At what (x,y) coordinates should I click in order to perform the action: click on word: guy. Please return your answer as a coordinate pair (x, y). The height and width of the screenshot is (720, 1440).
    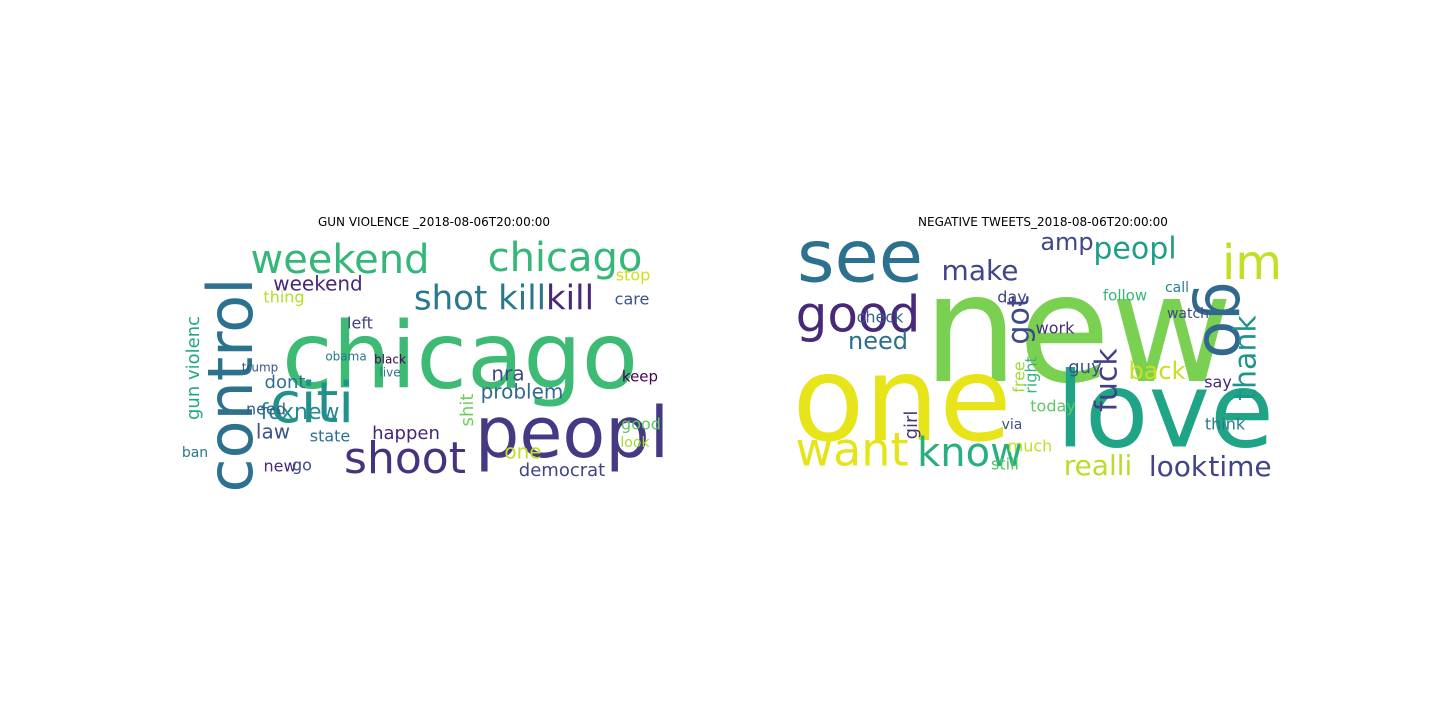
    Looking at the image, I should click on (1085, 367).